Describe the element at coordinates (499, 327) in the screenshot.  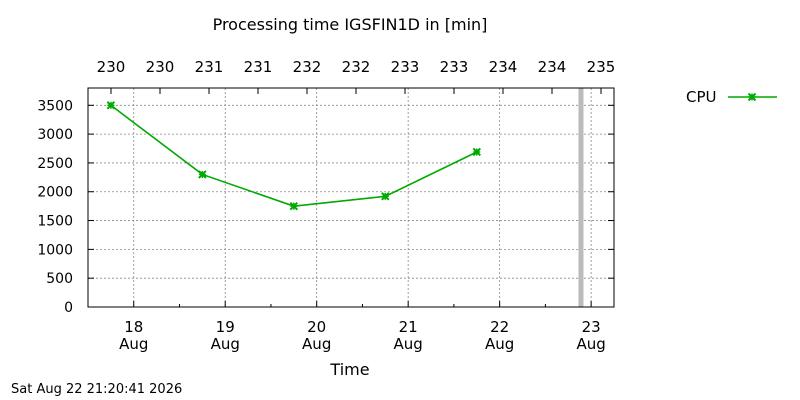
I see `x-tick-label-day: 22` at that location.